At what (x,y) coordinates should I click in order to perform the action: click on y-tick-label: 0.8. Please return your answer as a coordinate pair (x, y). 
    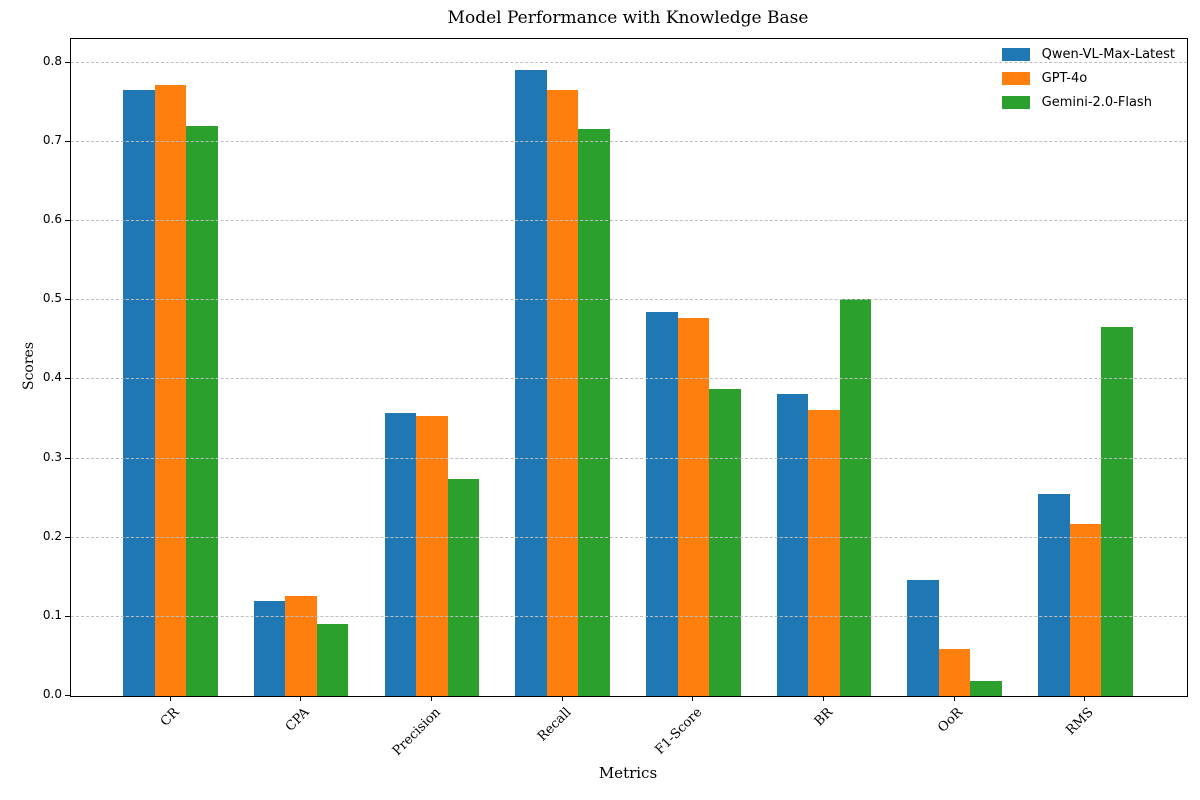
    Looking at the image, I should click on (52, 60).